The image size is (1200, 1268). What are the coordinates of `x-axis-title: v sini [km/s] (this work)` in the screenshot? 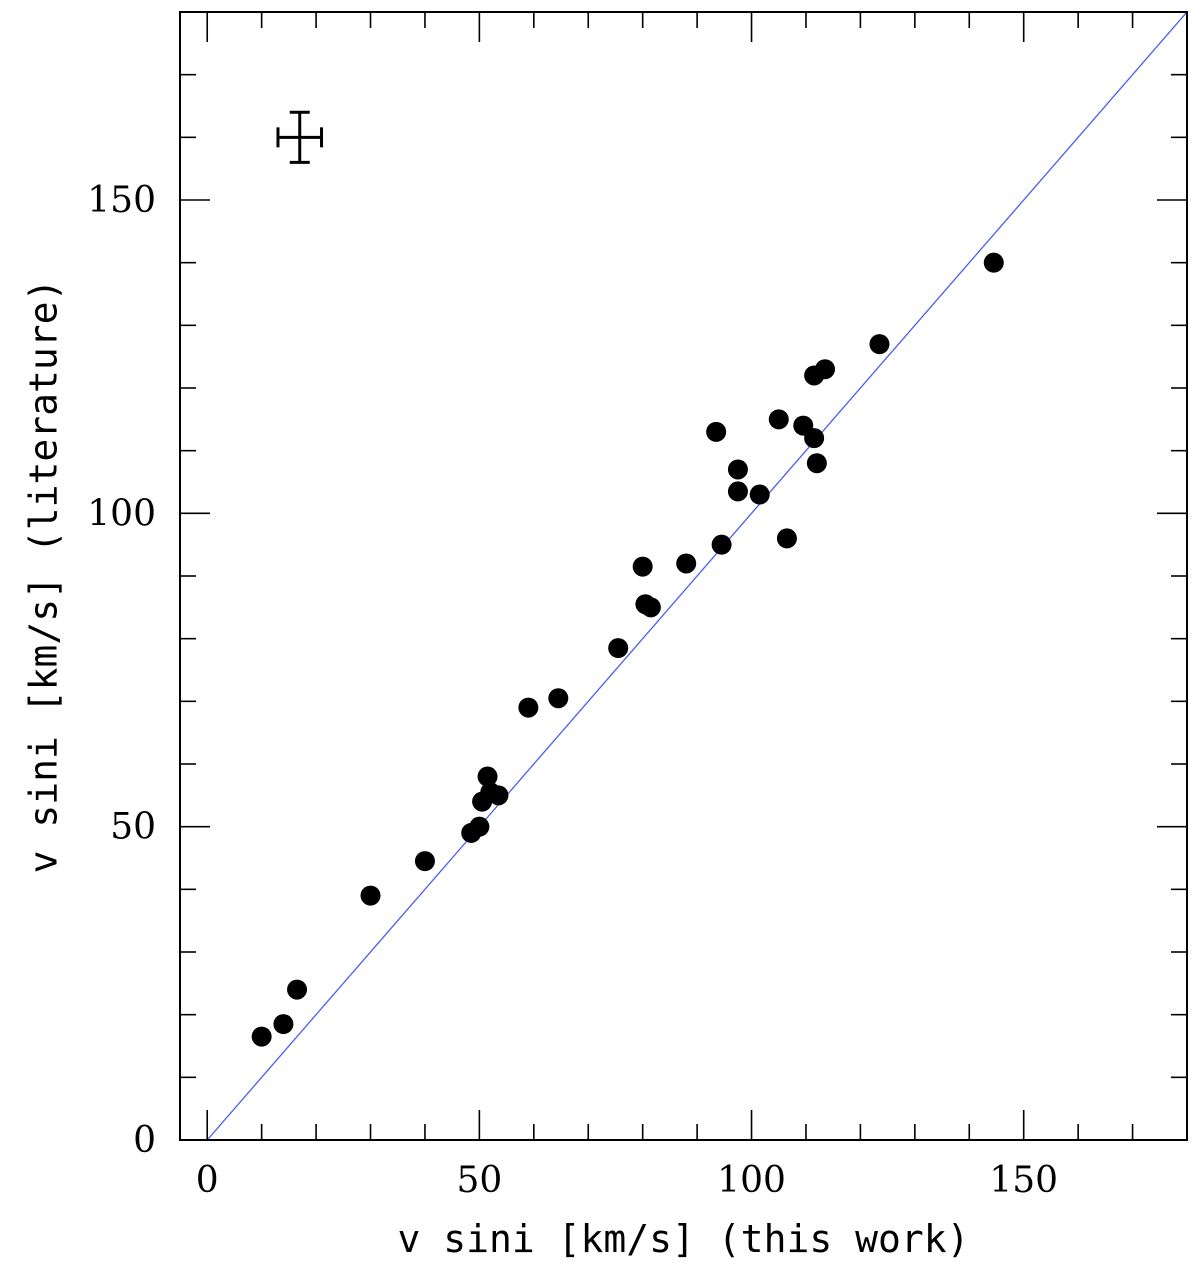 It's located at (684, 1239).